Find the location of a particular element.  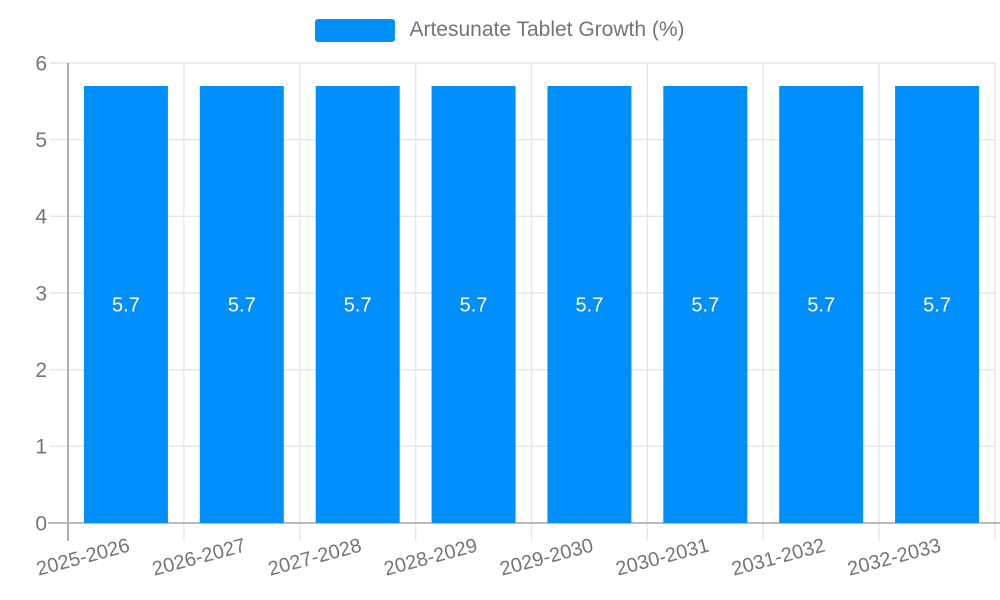

legend-swatch is located at coordinates (355, 30).